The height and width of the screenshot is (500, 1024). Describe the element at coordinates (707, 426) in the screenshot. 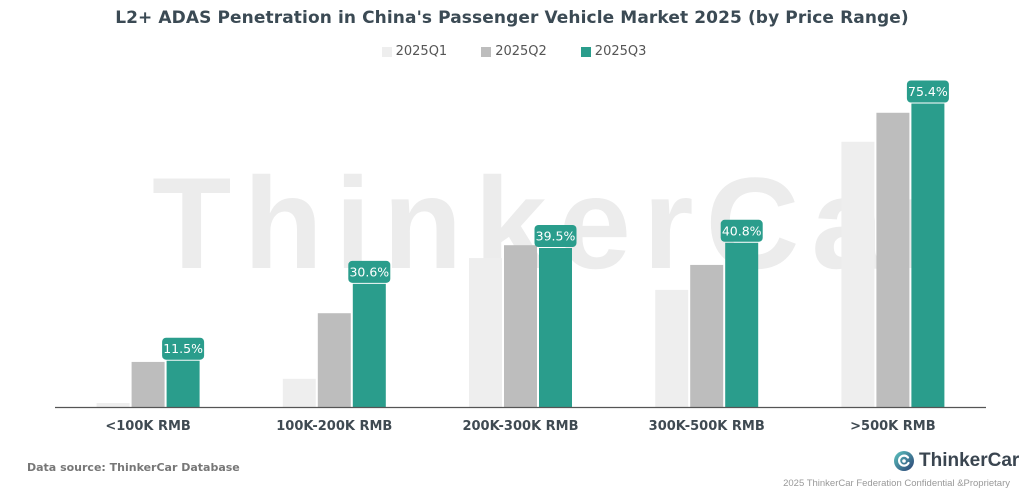

I see `x-tick-label-3: 300K-500K RMB` at that location.